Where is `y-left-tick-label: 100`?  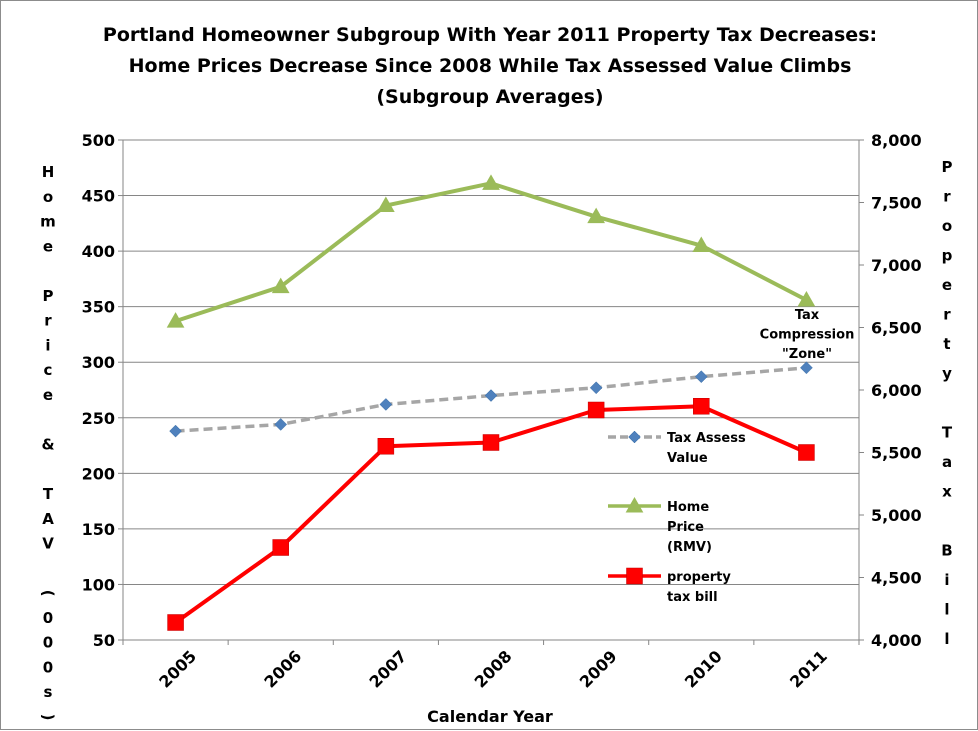
y-left-tick-label: 100 is located at coordinates (98, 584).